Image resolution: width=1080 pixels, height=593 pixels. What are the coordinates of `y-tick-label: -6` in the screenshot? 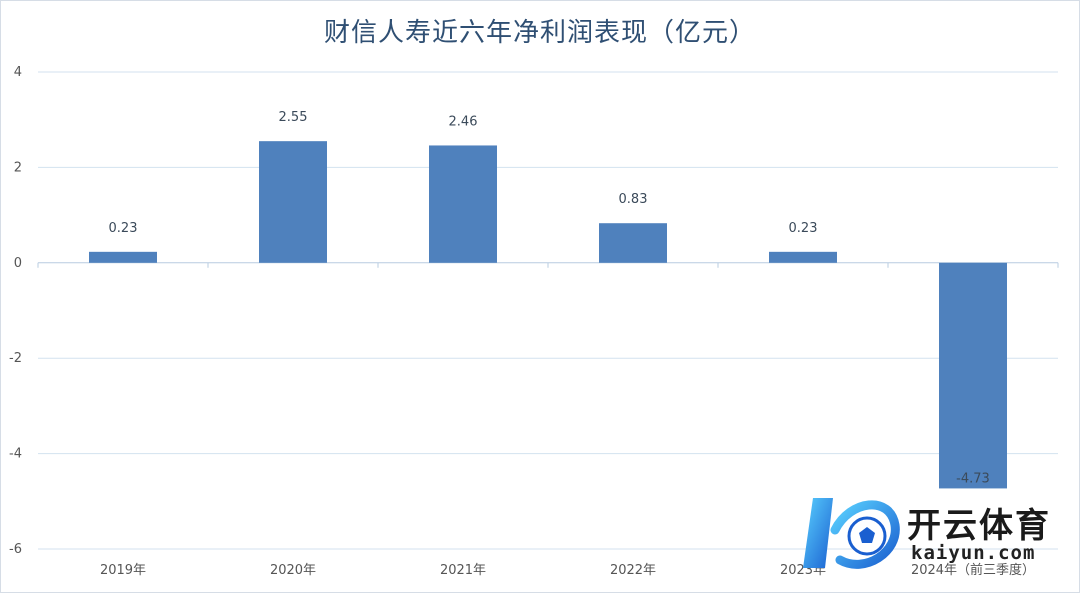 It's located at (15, 549).